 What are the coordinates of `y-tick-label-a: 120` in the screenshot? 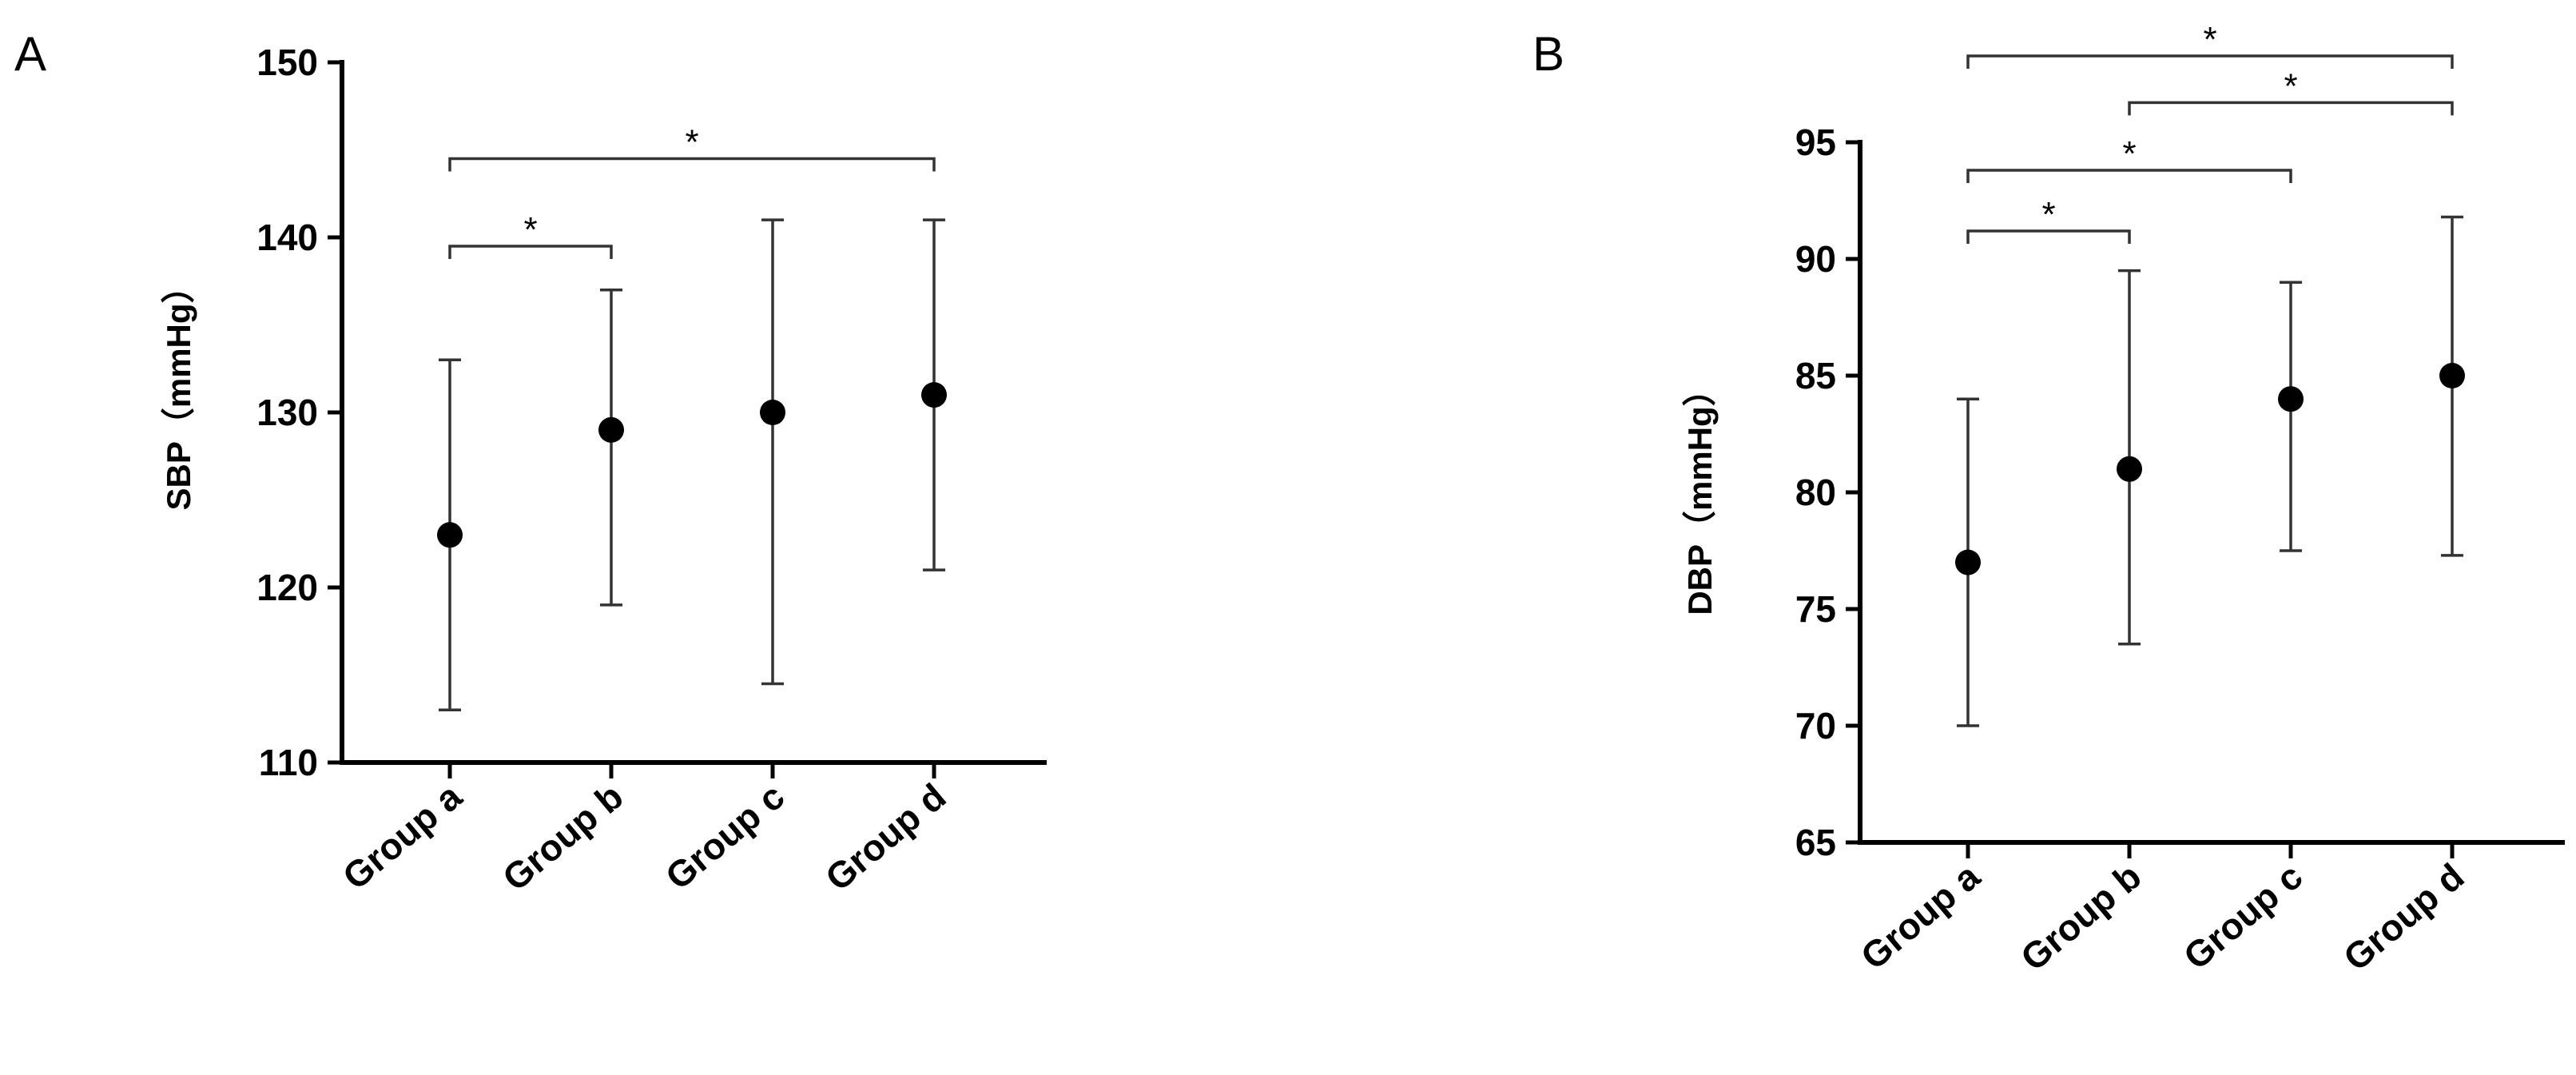 It's located at (287, 587).